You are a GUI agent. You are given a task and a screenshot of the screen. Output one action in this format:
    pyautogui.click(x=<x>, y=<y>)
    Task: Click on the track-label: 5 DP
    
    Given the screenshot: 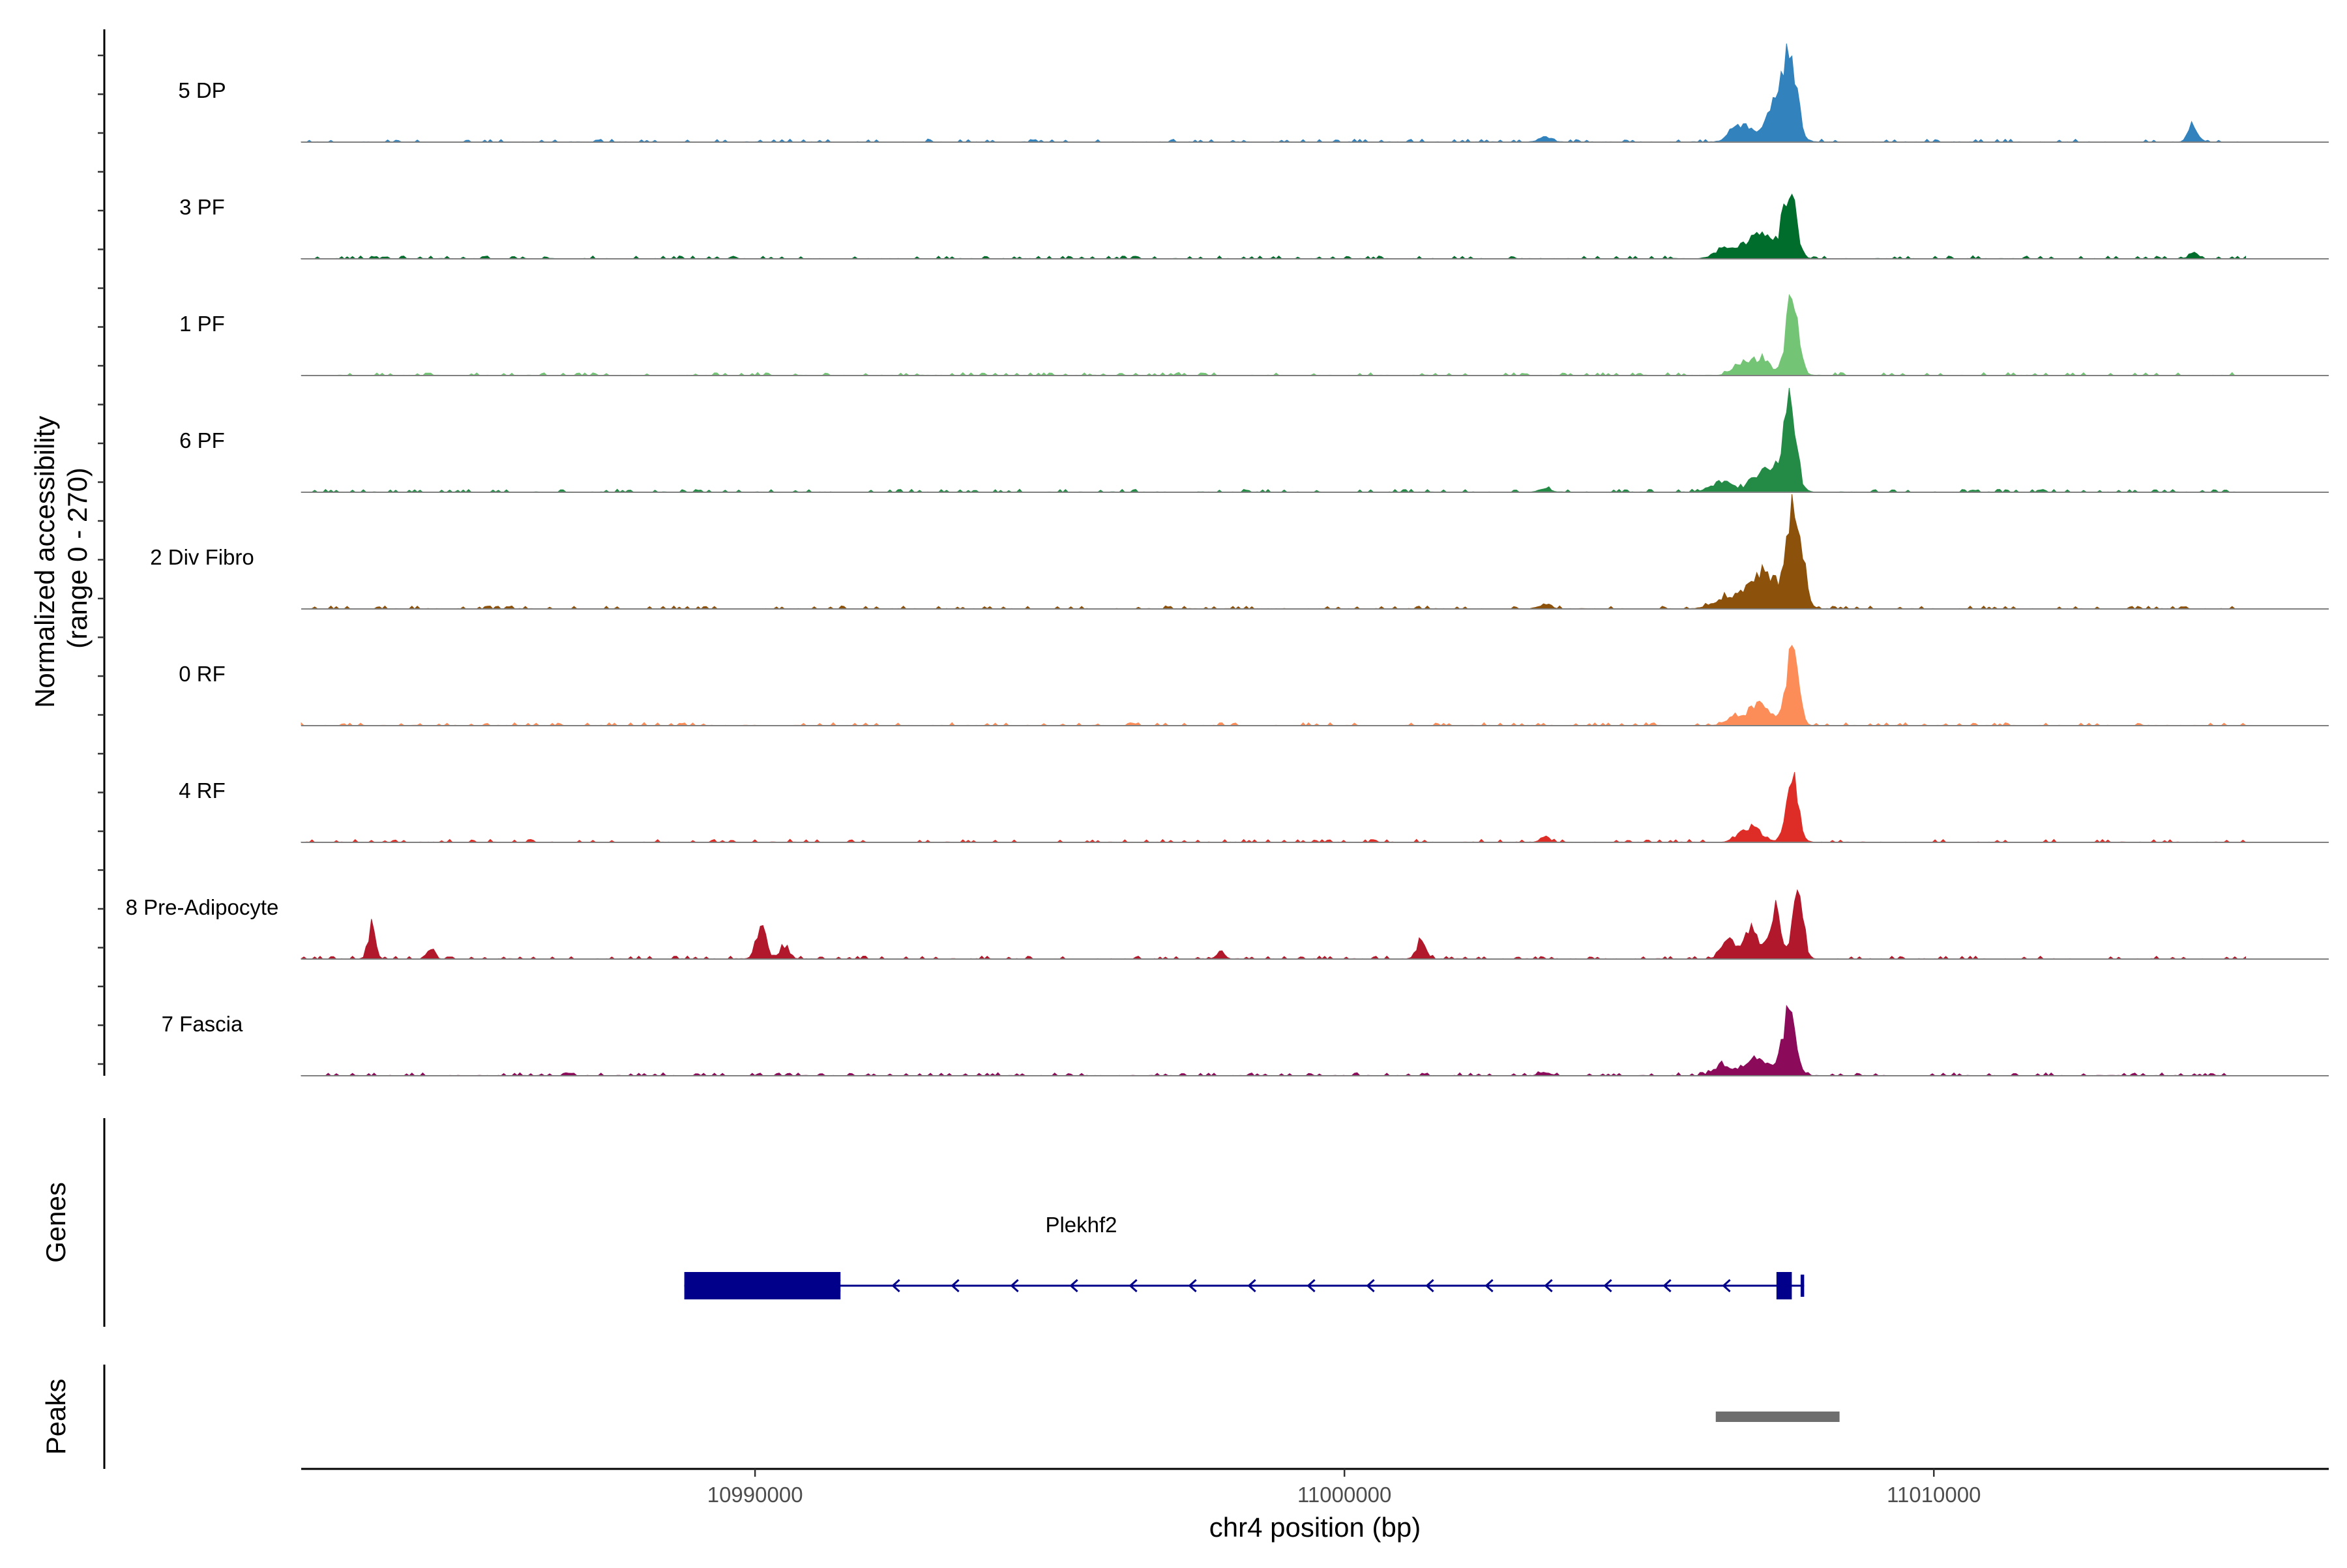 What is the action you would take?
    pyautogui.click(x=202, y=90)
    